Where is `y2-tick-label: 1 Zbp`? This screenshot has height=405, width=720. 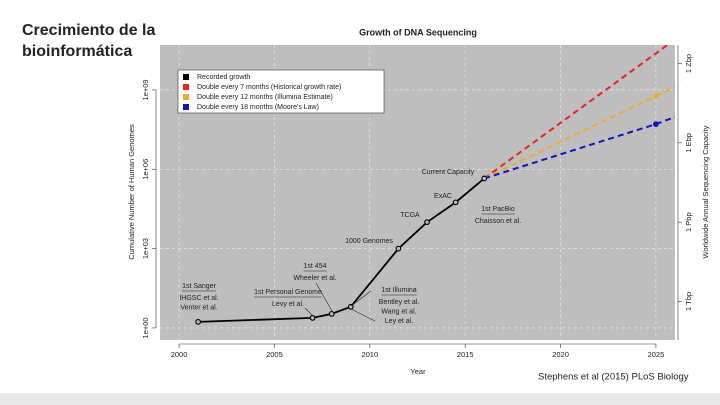 y2-tick-label: 1 Zbp is located at coordinates (688, 63).